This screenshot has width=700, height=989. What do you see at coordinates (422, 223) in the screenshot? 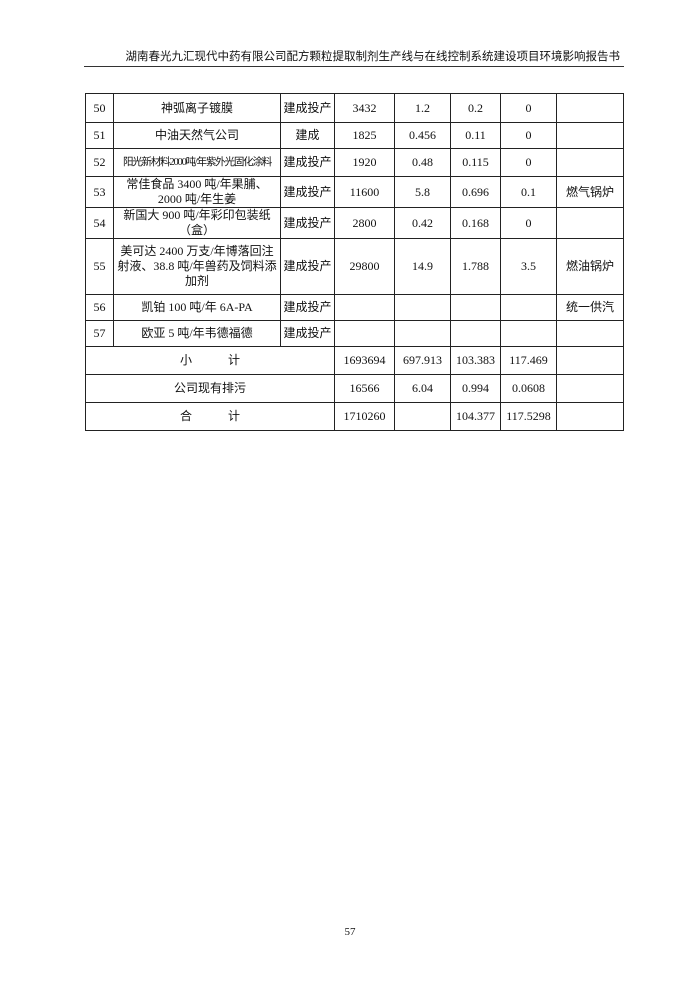
I see `table-cell: 0.42` at bounding box center [422, 223].